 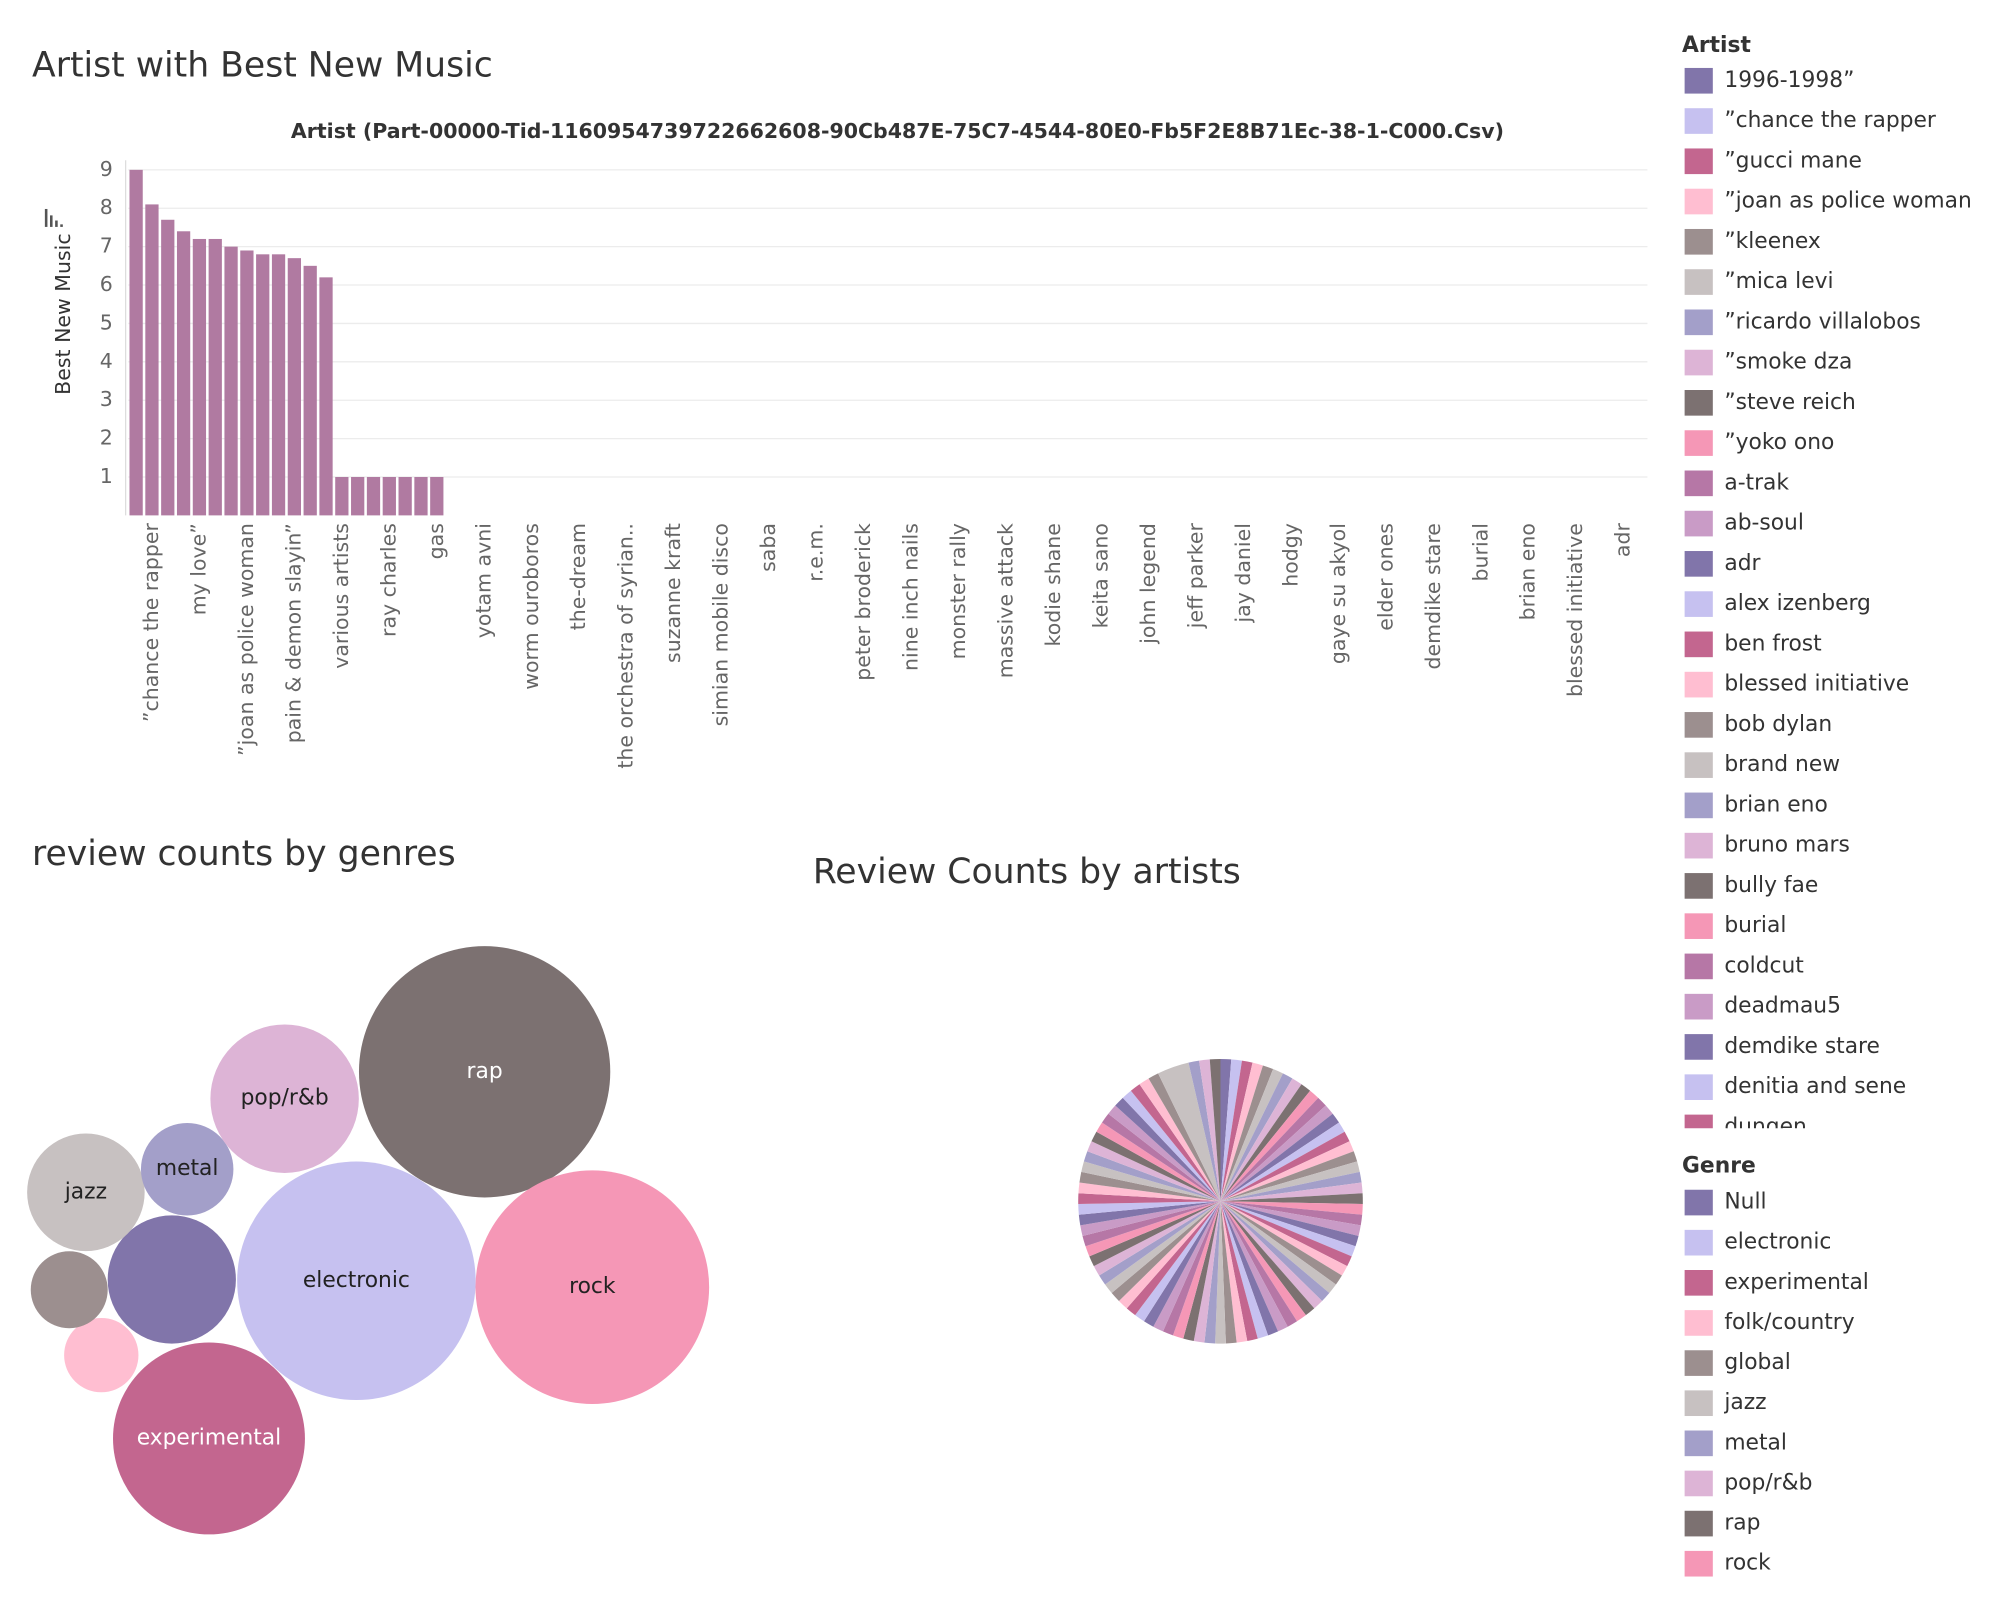 What do you see at coordinates (1773, 643) in the screenshot?
I see `legend-label: ben frost` at bounding box center [1773, 643].